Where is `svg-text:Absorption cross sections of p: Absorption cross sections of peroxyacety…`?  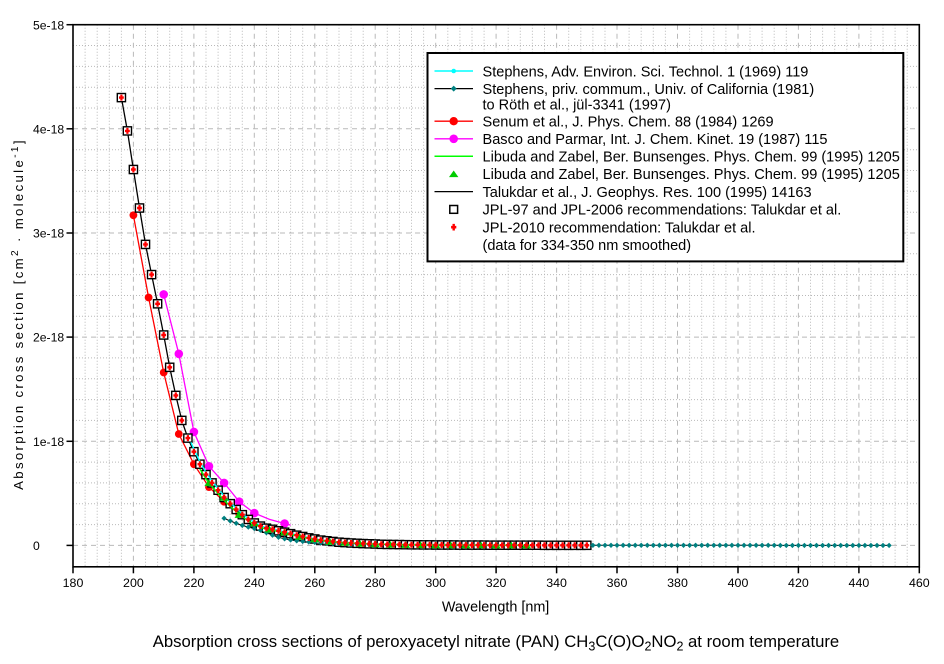
svg-text:Absorption cross sections of p: Absorption cross sections of peroxyacety… is located at coordinates (496, 643).